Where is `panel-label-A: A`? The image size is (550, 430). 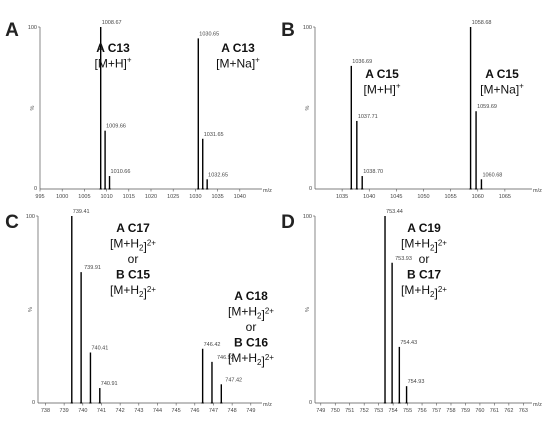
panel-label-A: A is located at coordinates (12, 30).